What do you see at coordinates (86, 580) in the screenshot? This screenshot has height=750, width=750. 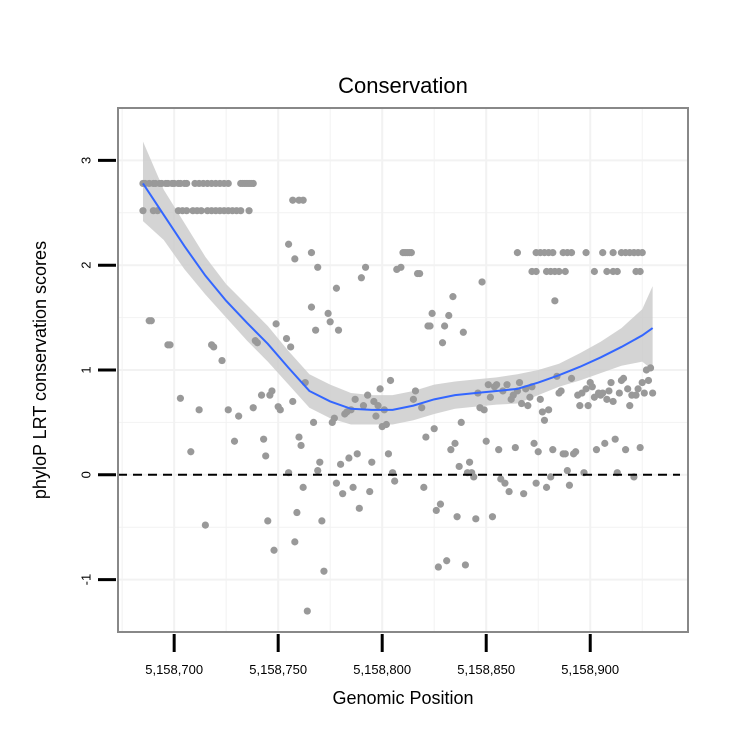 I see `y-tick-label: -1` at bounding box center [86, 580].